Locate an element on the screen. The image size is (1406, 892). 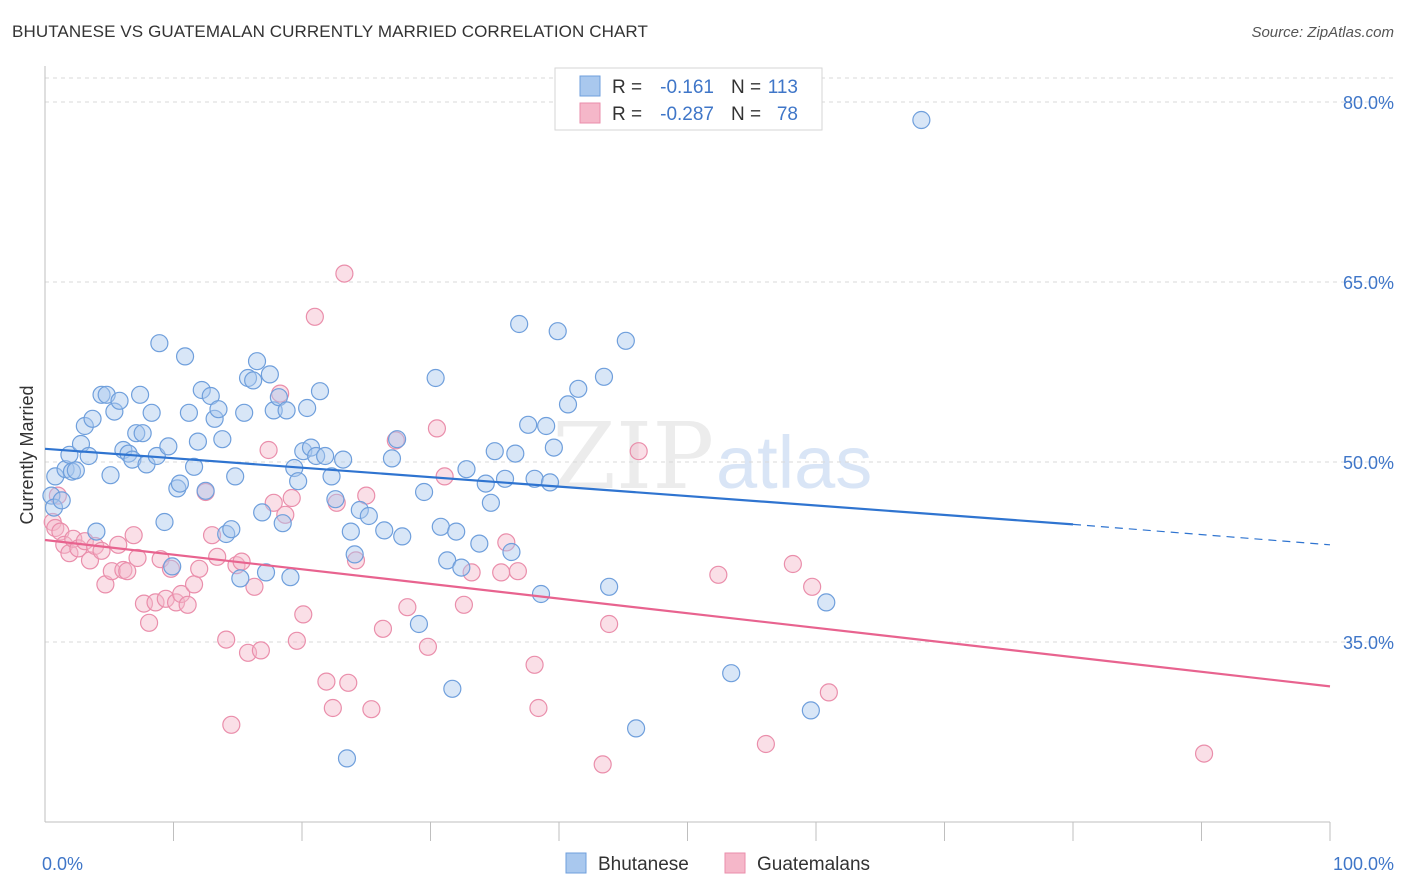
legend-n-label-1: N = is located at coordinates (746, 87).